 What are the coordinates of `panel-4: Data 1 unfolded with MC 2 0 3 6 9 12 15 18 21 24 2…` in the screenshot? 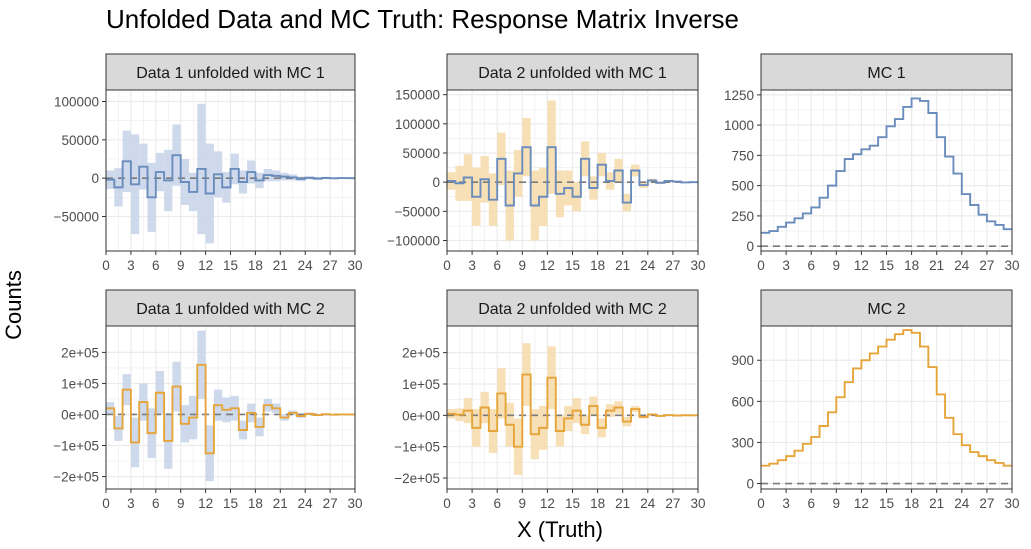 It's located at (208, 400).